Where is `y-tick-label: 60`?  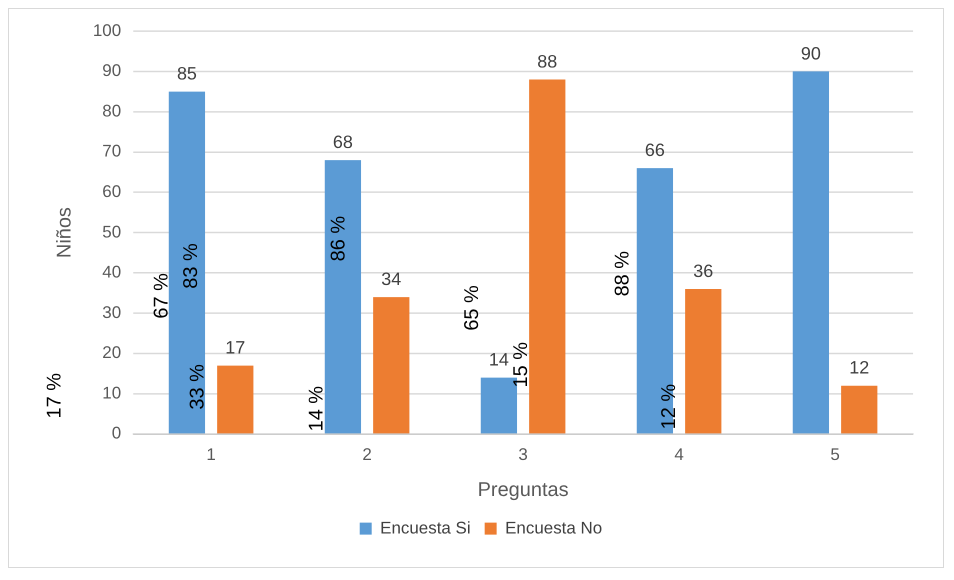 y-tick-label: 60 is located at coordinates (112, 191).